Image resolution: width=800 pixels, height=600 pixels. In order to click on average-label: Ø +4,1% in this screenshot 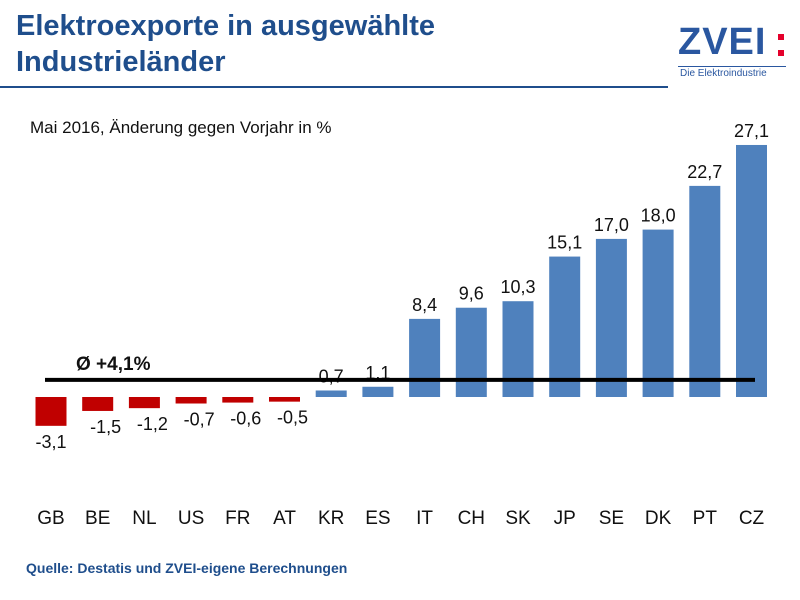, I will do `click(113, 364)`.